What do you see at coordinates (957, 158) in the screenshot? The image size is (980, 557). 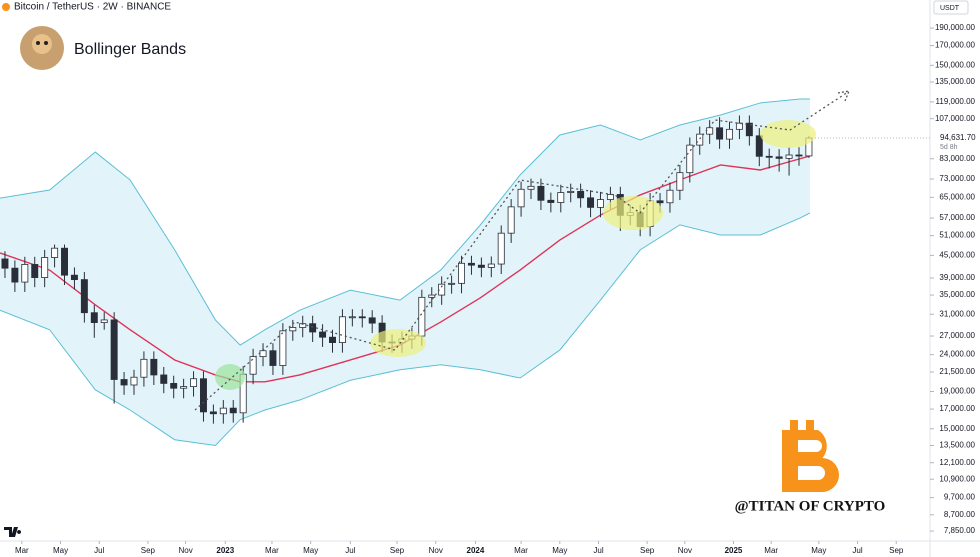 I see `y-tick-label: 83,000.00` at bounding box center [957, 158].